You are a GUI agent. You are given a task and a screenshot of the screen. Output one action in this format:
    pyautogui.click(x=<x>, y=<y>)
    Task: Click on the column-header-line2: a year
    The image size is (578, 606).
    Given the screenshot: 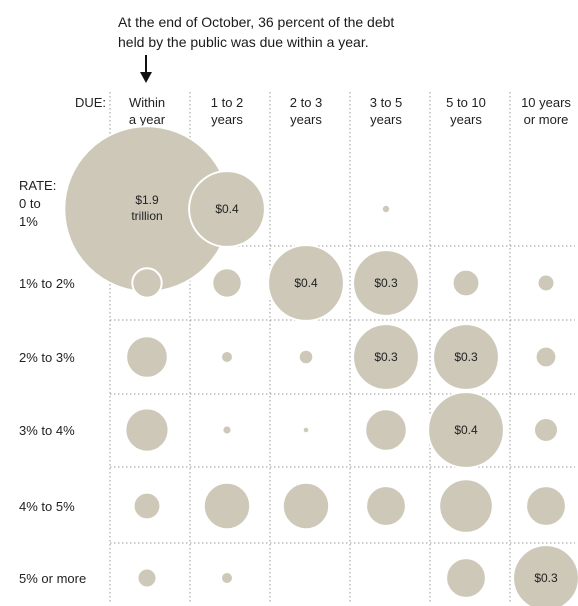 What is the action you would take?
    pyautogui.click(x=147, y=119)
    